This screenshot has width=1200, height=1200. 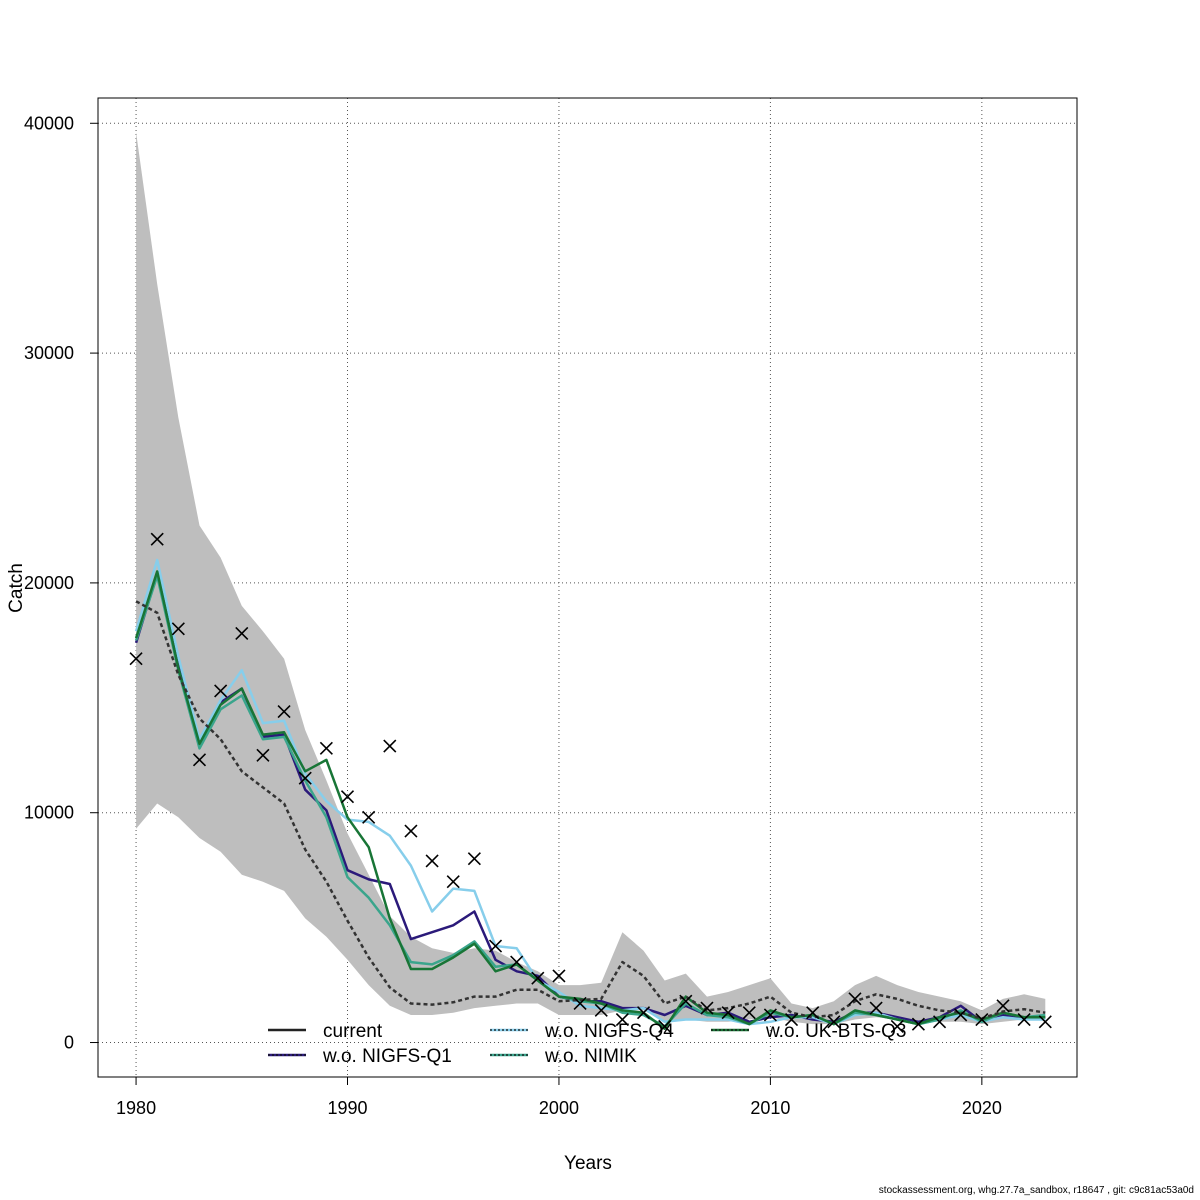 I want to click on y-tick-label: 20000, so click(x=49, y=583).